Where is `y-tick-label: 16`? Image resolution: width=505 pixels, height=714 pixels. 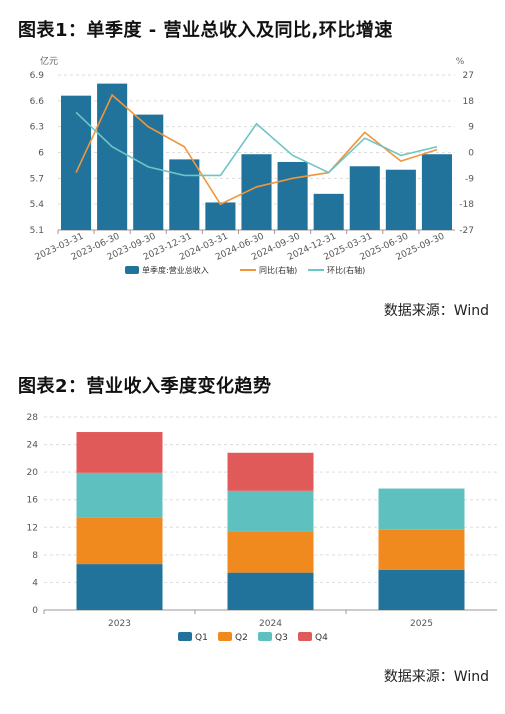
y-tick-label: 16 is located at coordinates (33, 501).